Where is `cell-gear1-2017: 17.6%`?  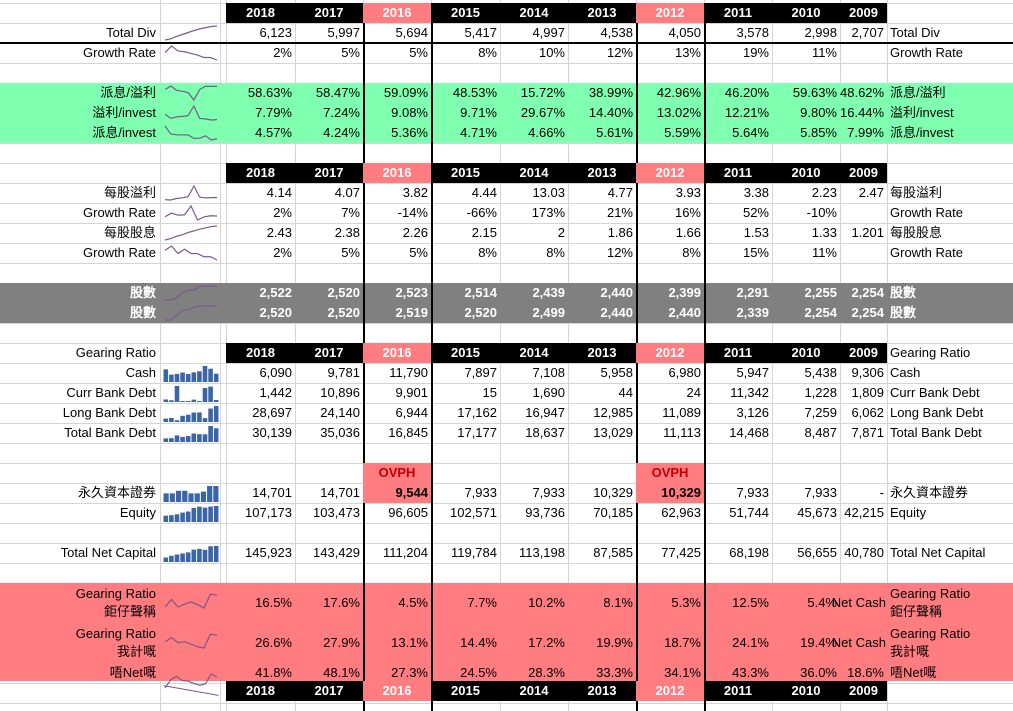 cell-gear1-2017: 17.6% is located at coordinates (341, 602).